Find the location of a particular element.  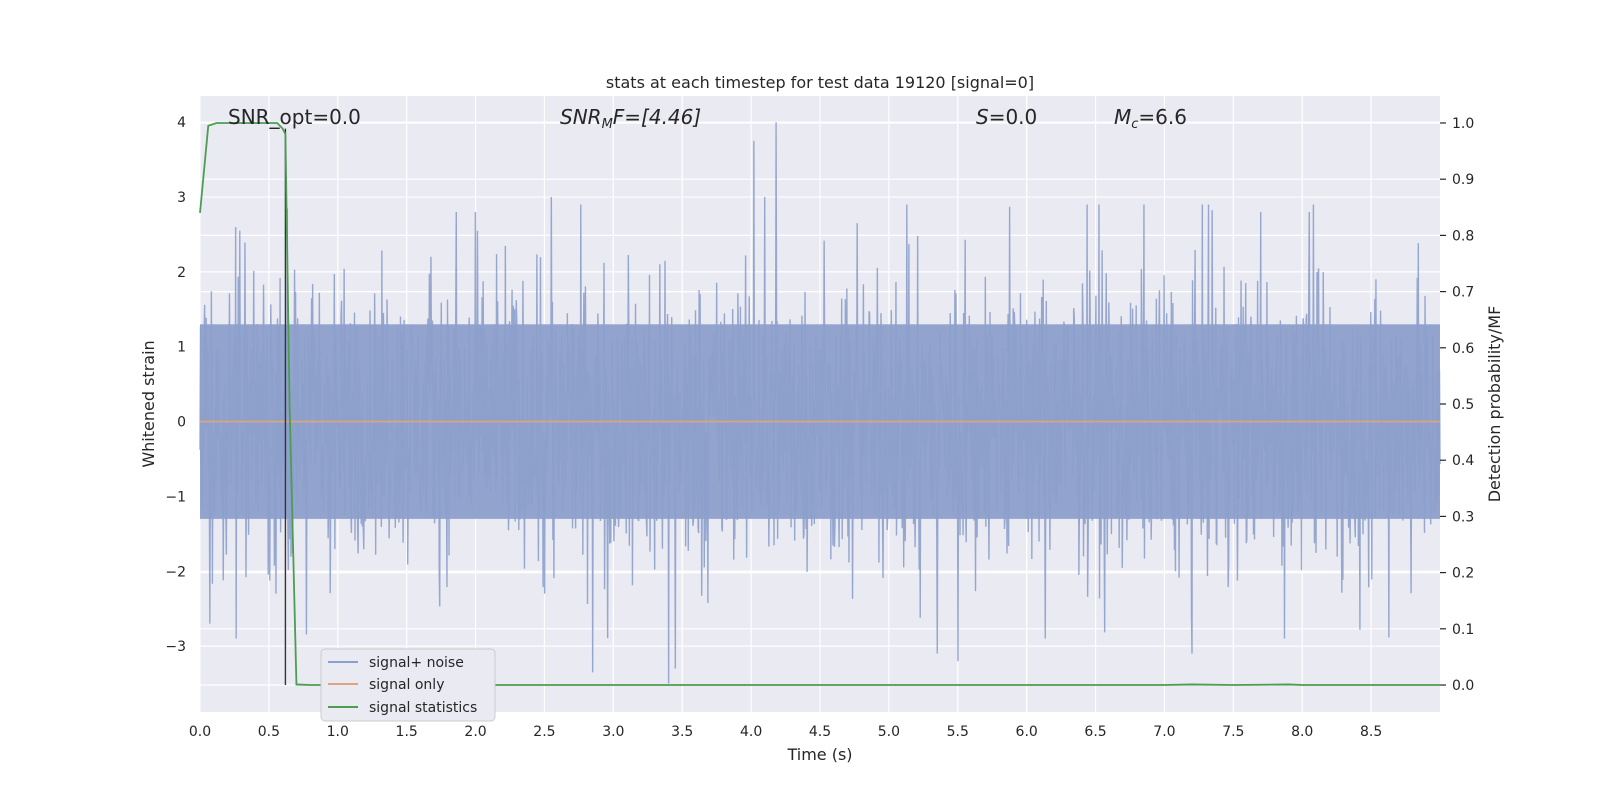

annotation-snr-opt: SNR_opt=0.0 is located at coordinates (294, 117).